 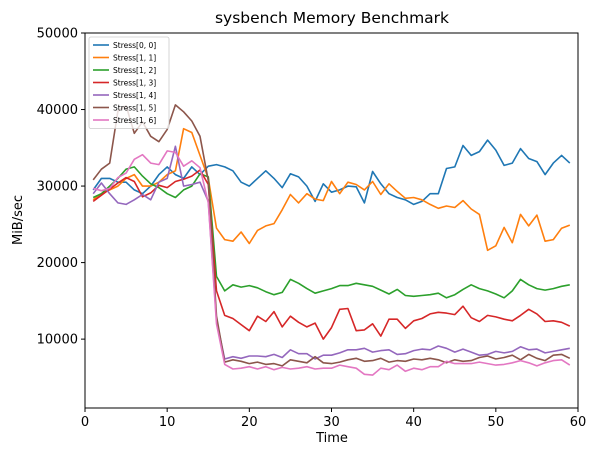 I want to click on x-axis-label: Time, so click(x=331, y=438).